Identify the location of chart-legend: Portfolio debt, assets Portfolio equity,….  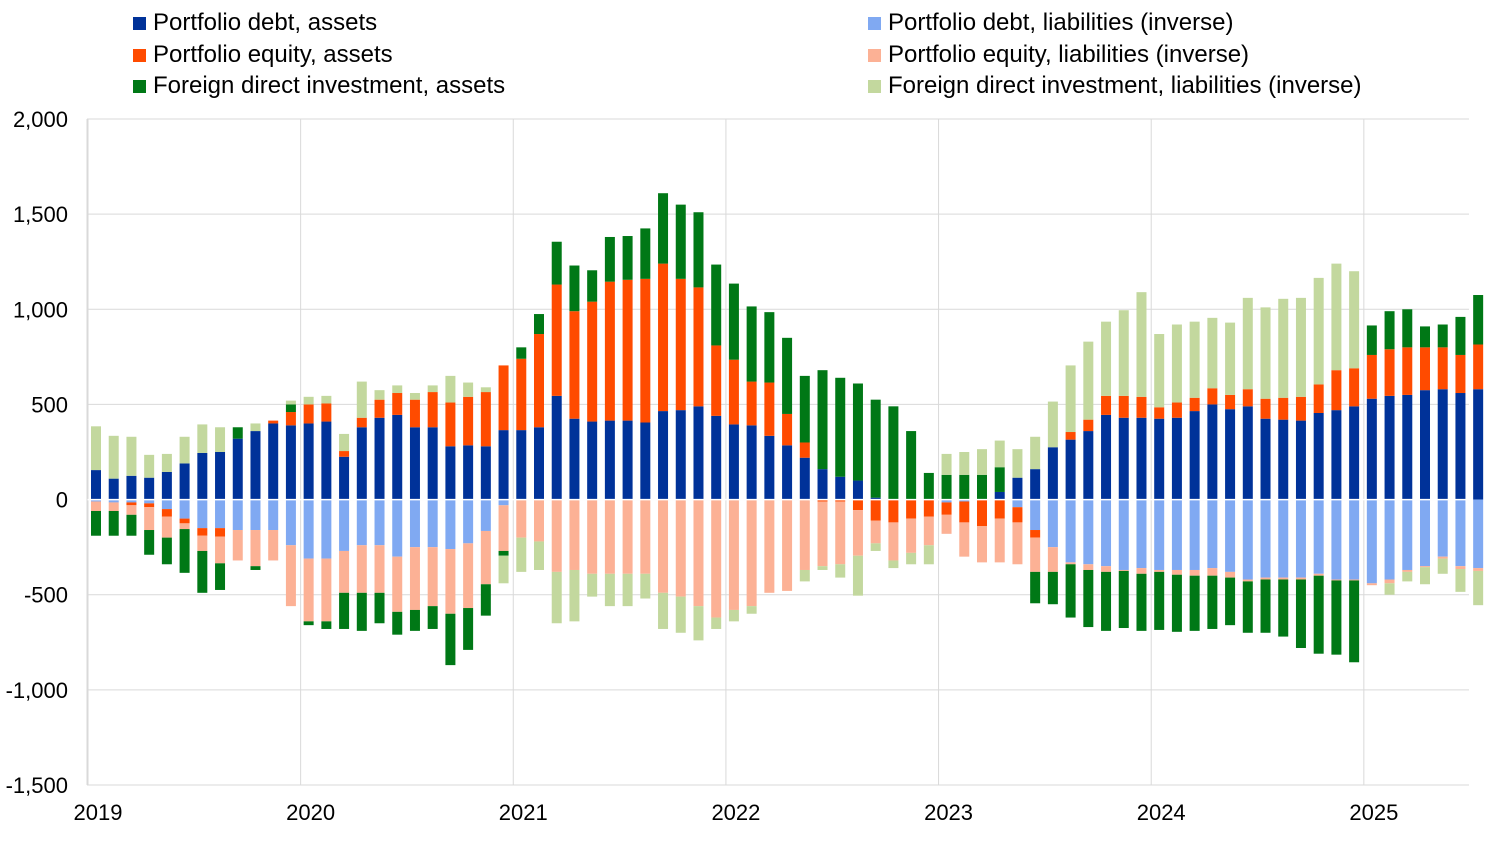
(750, 55).